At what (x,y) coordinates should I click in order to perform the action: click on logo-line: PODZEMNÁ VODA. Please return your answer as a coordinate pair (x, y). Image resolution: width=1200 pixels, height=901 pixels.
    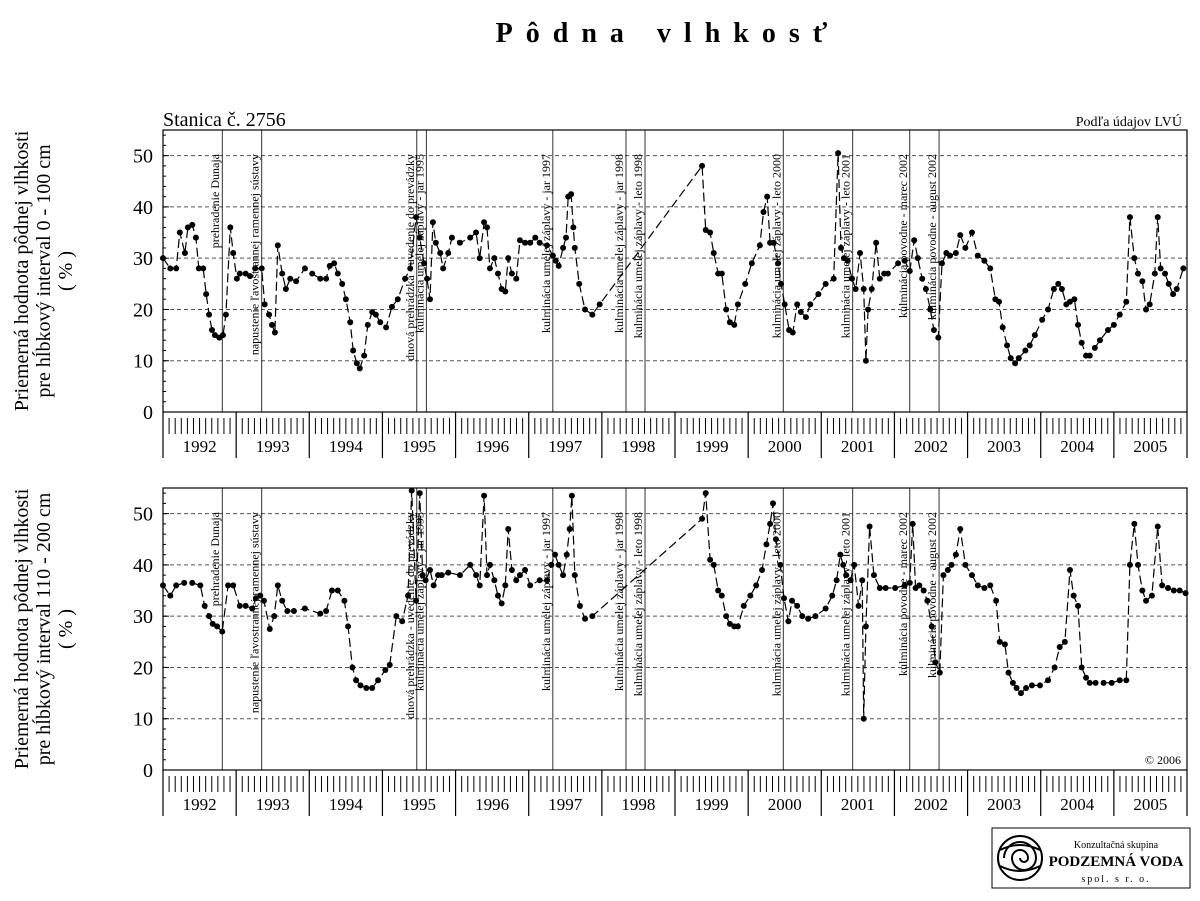
    Looking at the image, I should click on (1116, 861).